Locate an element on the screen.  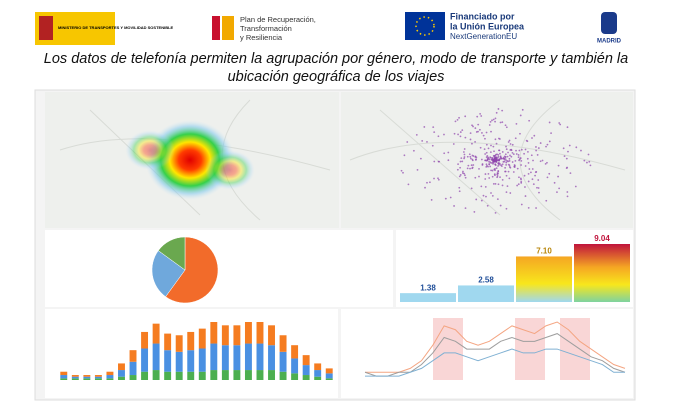
highlight-band is located at coordinates (448, 349).